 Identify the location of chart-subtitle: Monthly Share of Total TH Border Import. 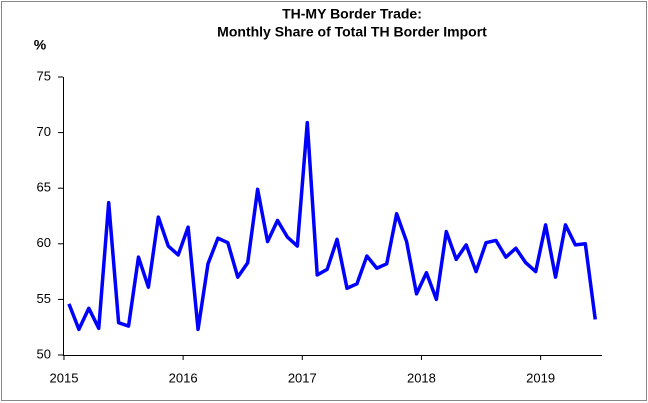
(352, 32).